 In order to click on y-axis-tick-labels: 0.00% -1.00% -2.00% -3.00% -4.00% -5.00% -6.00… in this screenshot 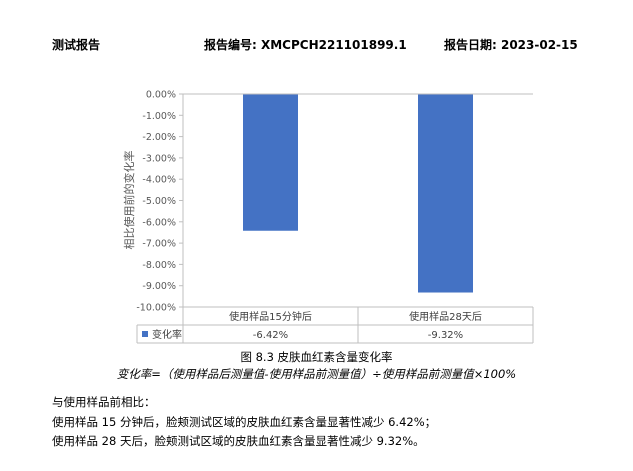, I will do `click(159, 202)`.